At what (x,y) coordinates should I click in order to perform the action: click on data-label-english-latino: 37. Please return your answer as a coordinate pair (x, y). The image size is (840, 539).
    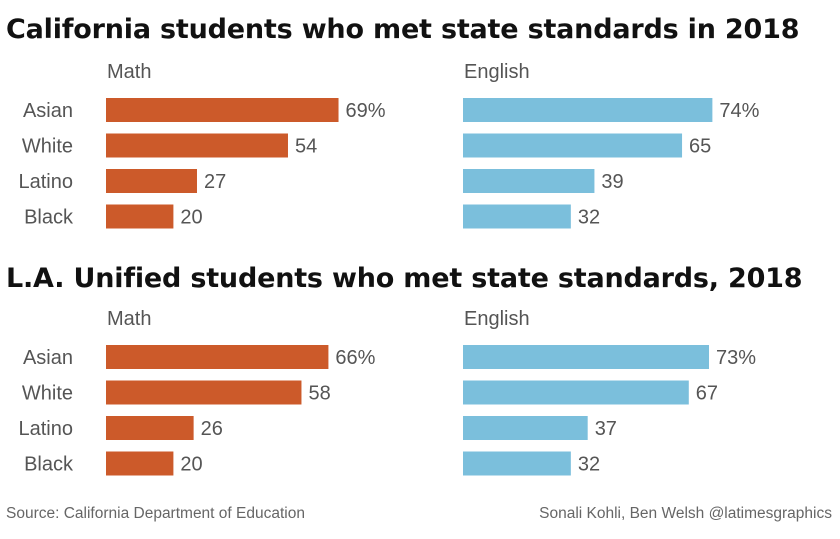
    Looking at the image, I should click on (606, 429).